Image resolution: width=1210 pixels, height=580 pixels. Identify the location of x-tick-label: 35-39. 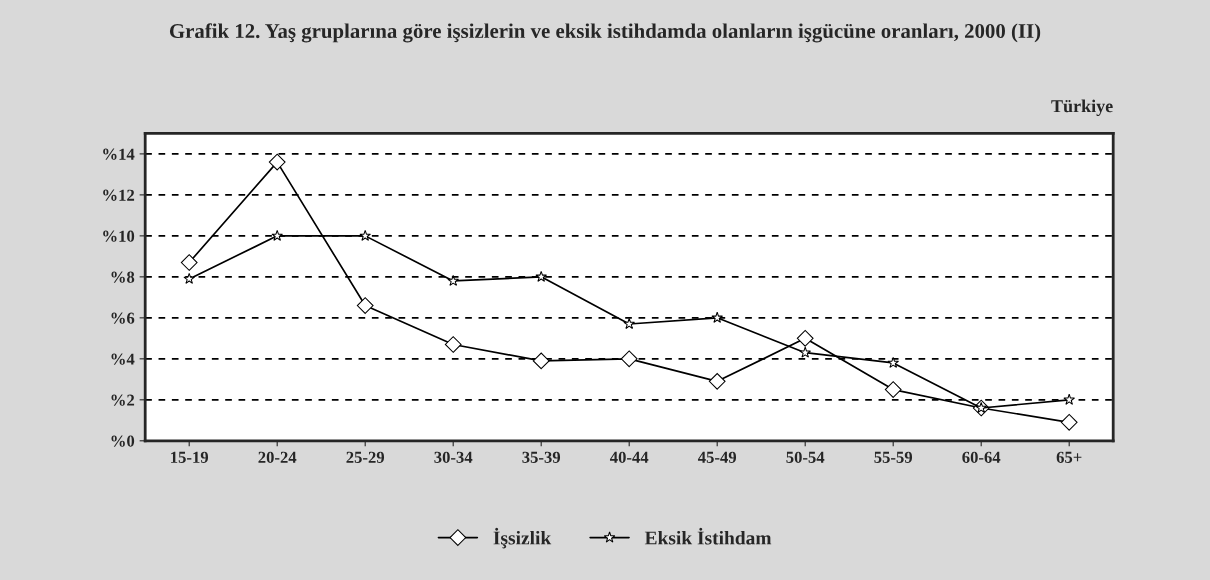
(541, 457).